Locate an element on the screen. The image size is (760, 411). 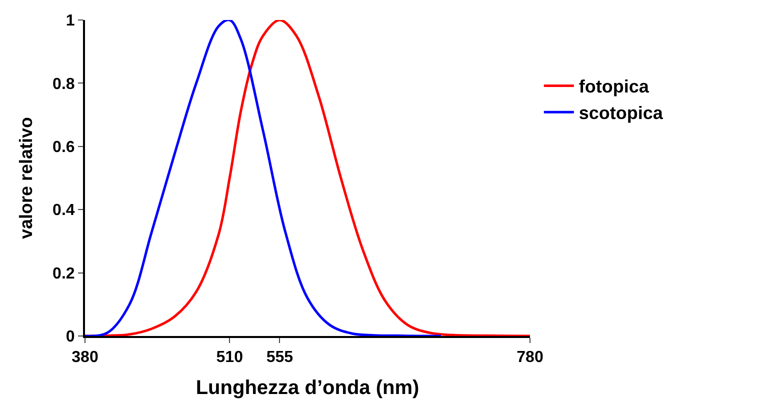
x-tick-label: 380 is located at coordinates (85, 357).